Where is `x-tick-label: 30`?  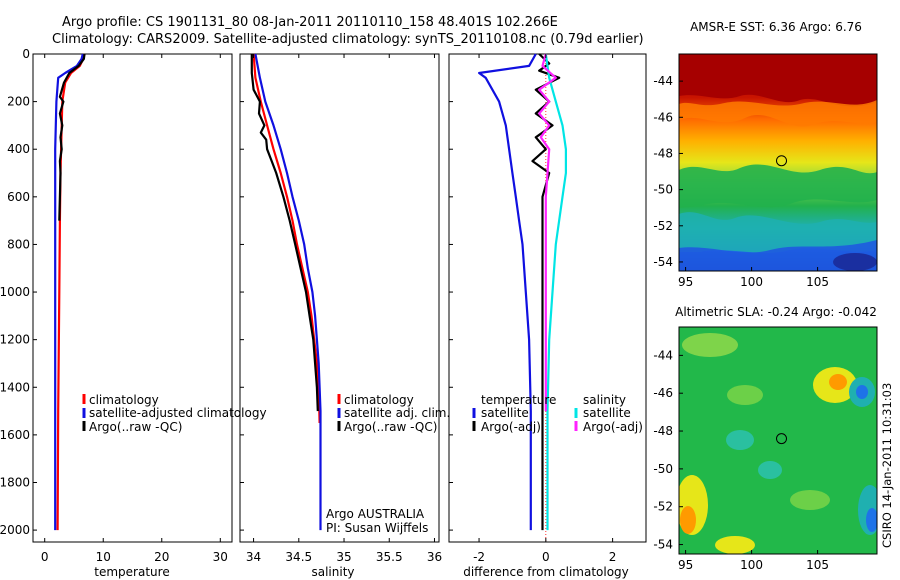 x-tick-label: 30 is located at coordinates (220, 557).